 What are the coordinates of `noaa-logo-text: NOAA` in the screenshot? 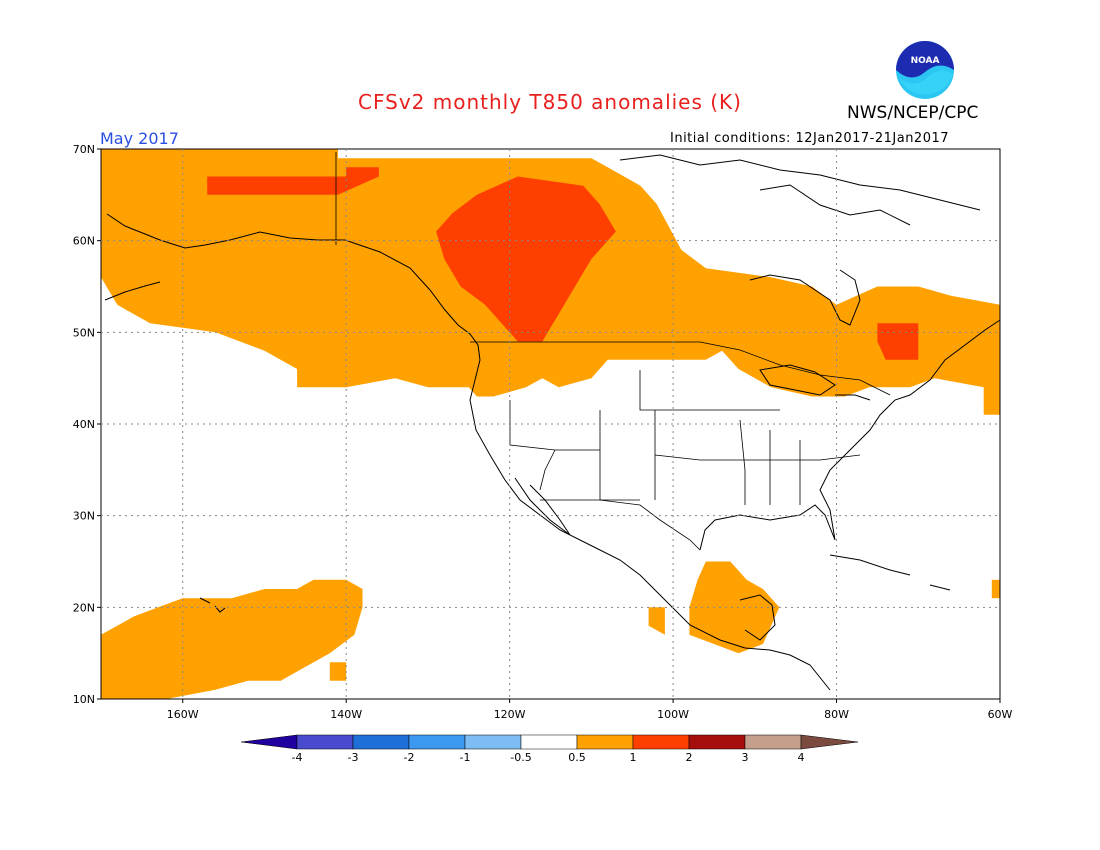 It's located at (925, 61).